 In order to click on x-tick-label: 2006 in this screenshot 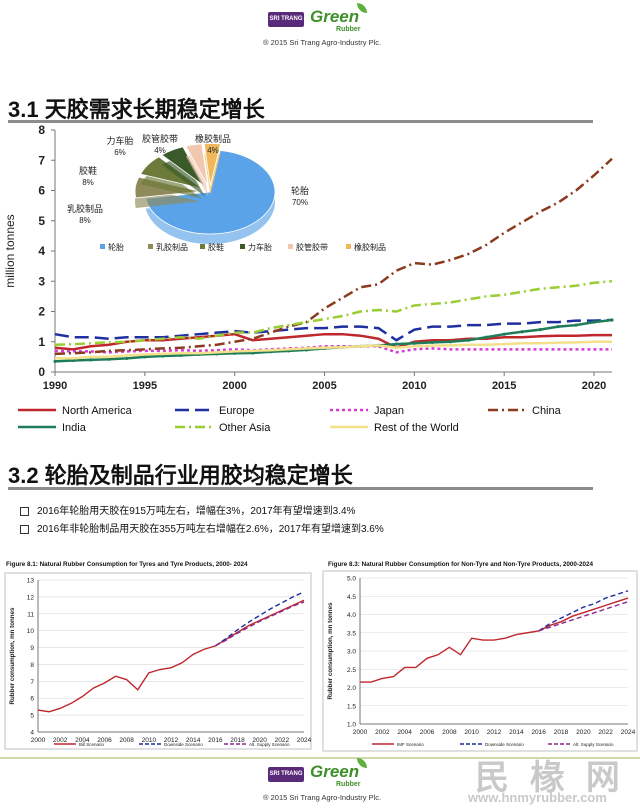, I will do `click(427, 732)`.